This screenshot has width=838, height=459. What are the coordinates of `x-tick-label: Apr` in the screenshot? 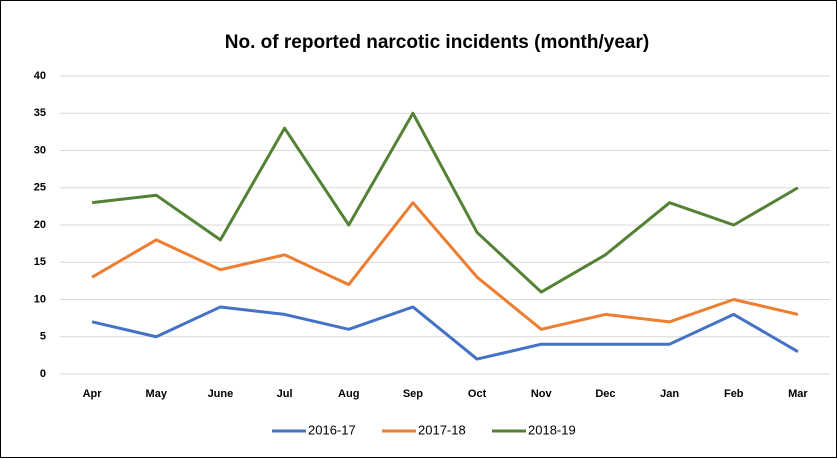 It's located at (93, 394).